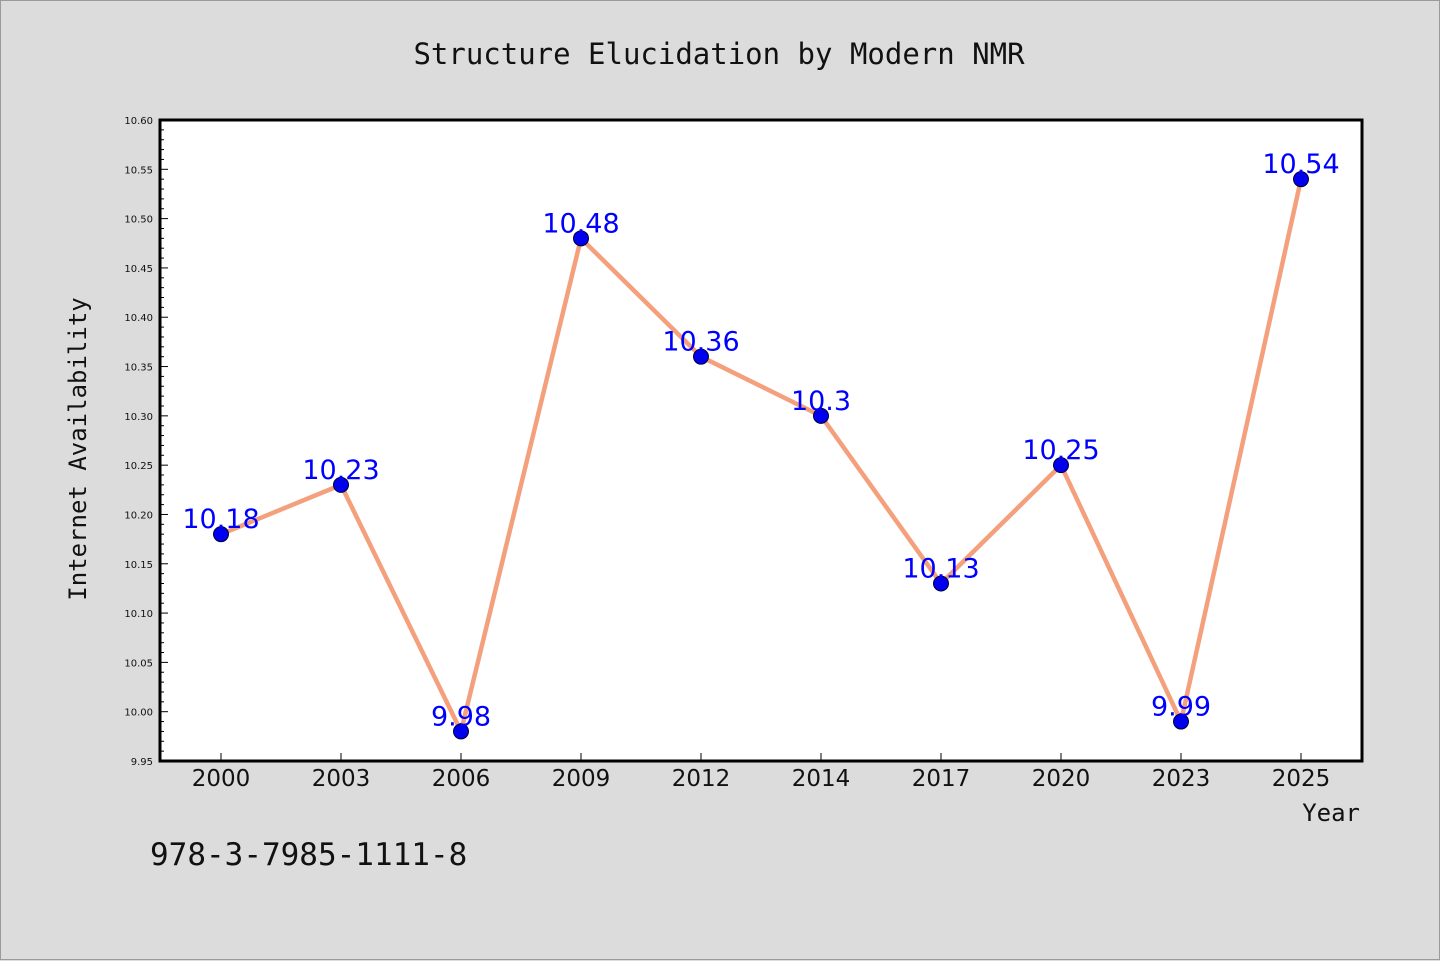 The width and height of the screenshot is (1440, 961). I want to click on x-tick-label: 2025, so click(1301, 779).